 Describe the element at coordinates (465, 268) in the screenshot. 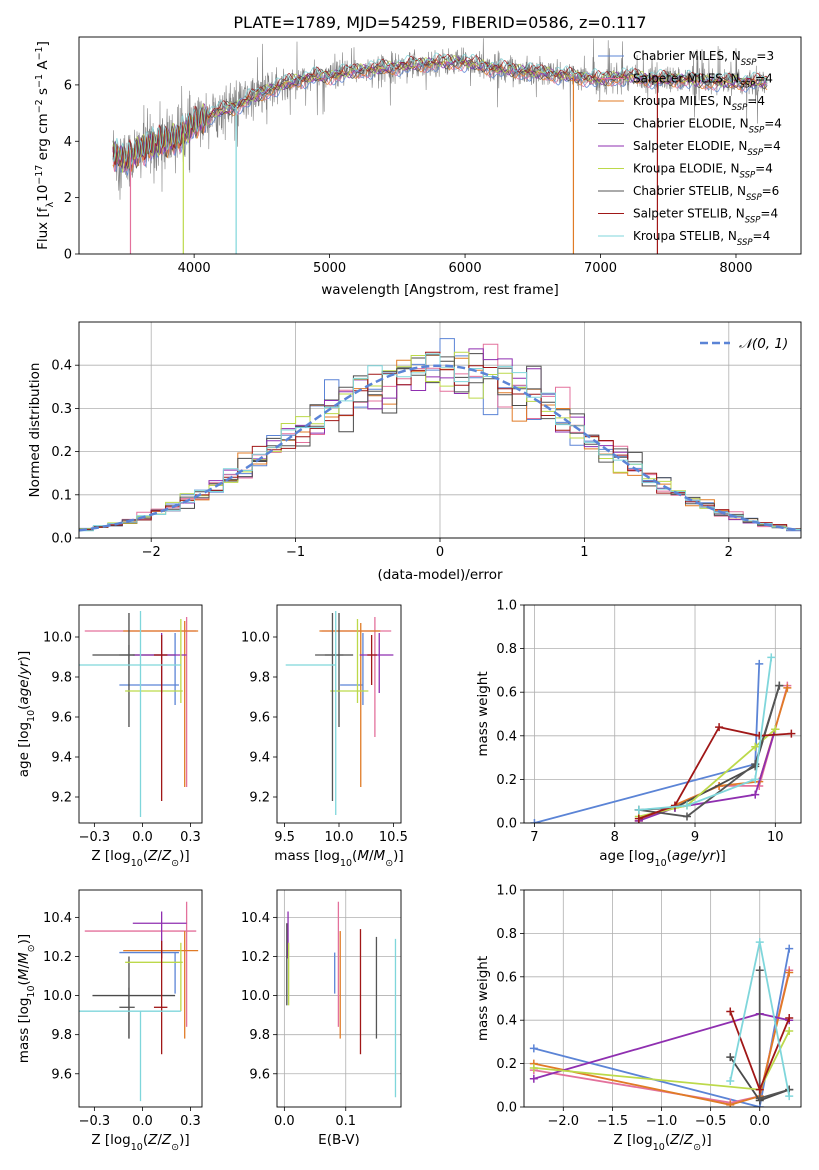

I see `x-tick-label: 6000` at that location.